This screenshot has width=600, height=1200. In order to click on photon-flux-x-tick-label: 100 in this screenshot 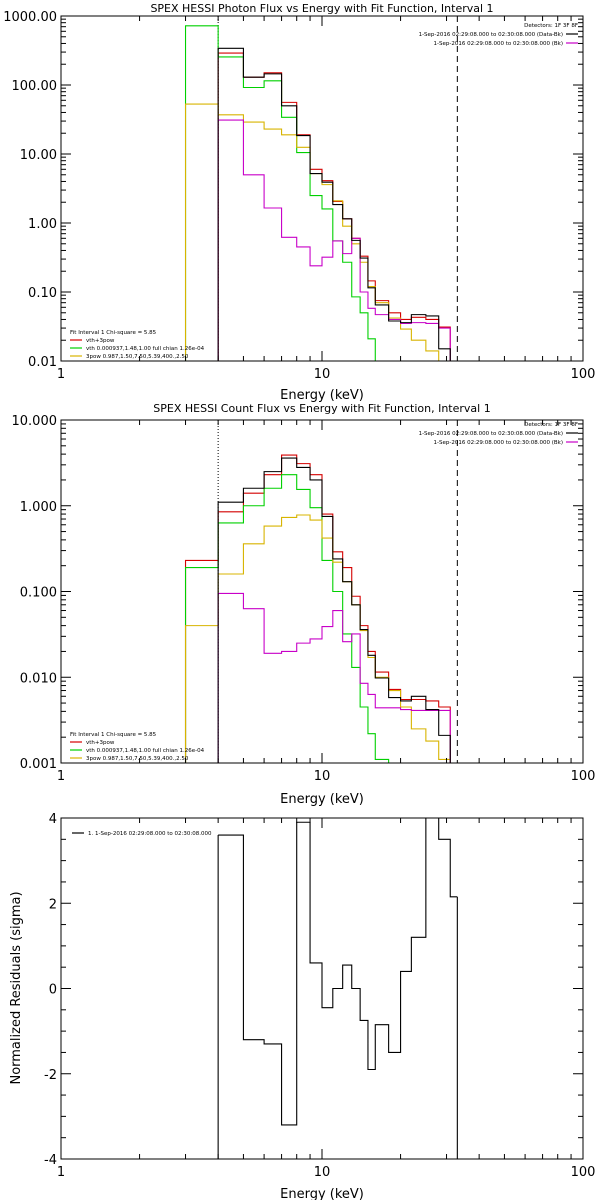, I will do `click(583, 374)`.